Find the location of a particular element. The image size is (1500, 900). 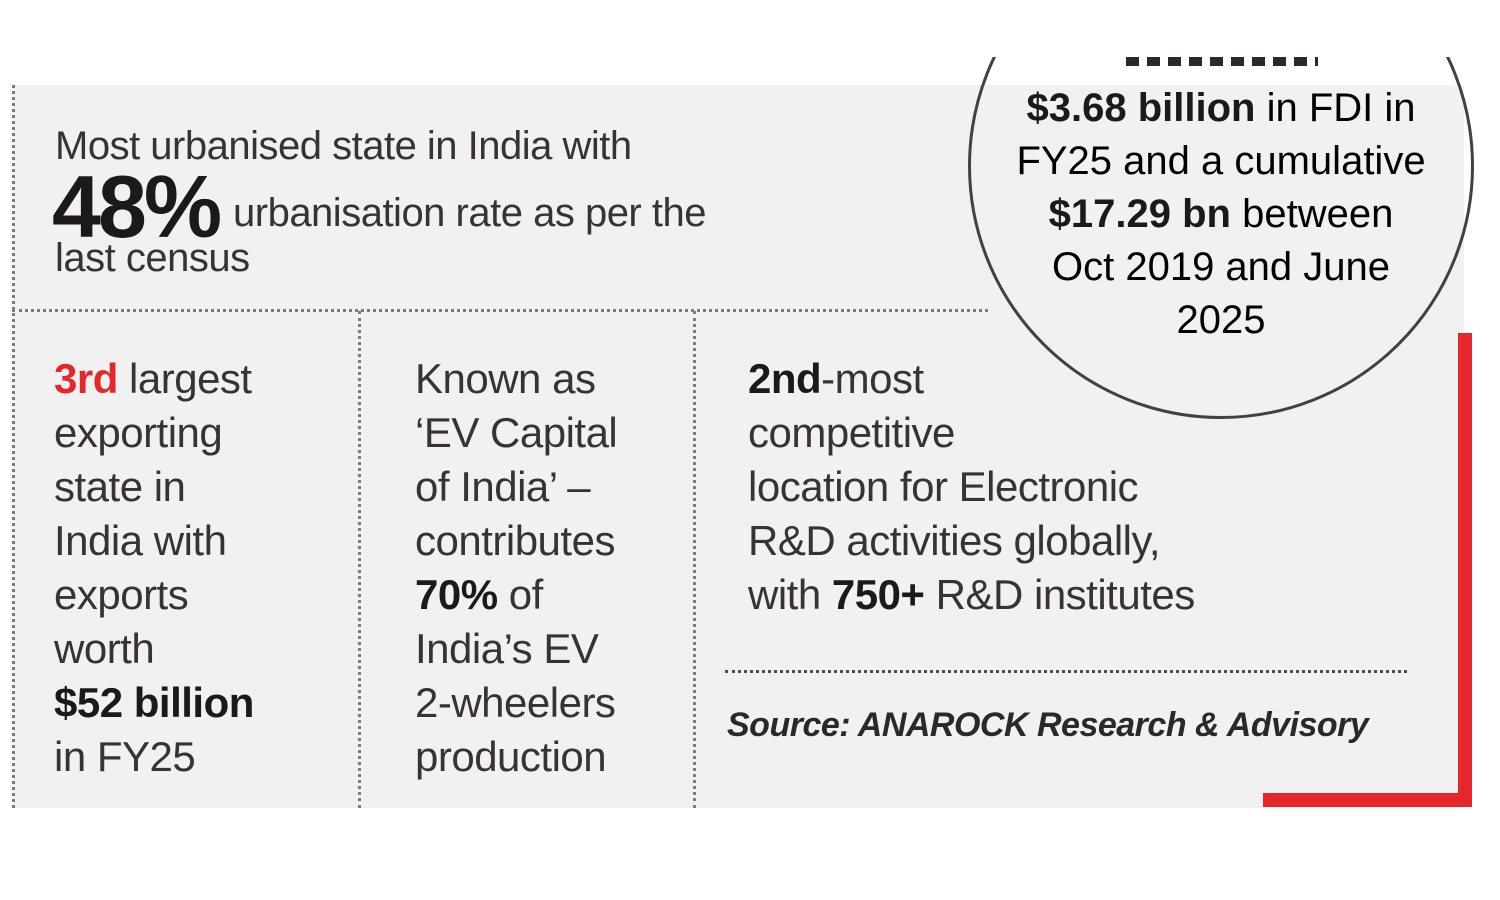

urbanisation-rate-stat: 48% is located at coordinates (137, 206).